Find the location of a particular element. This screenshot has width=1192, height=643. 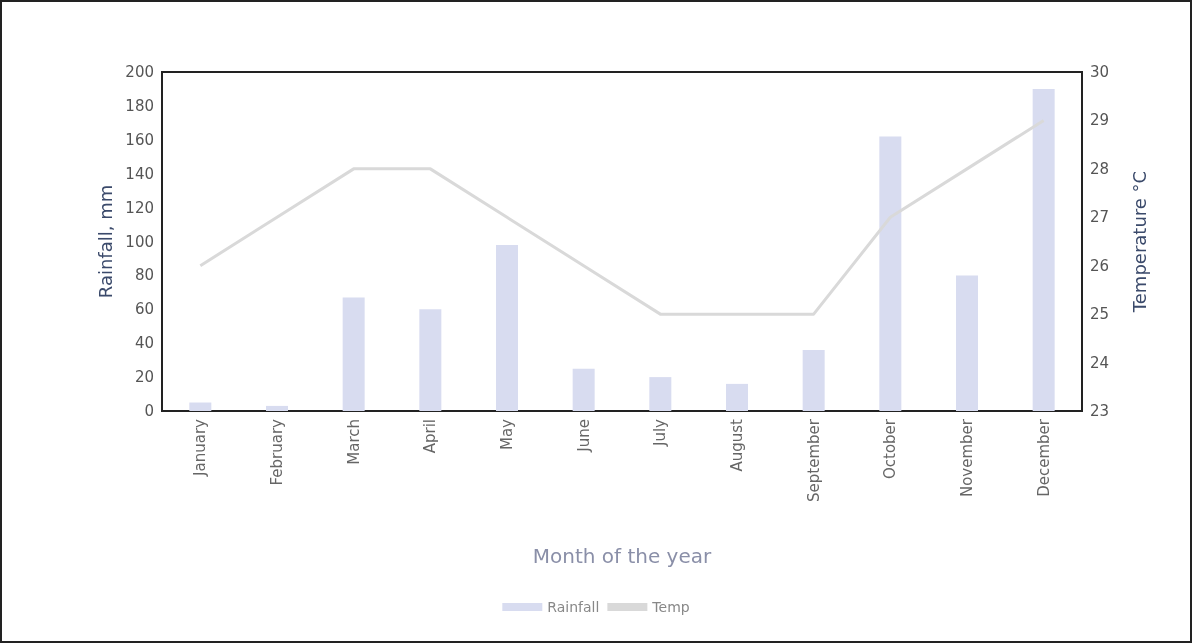

y-tick-label: 0 is located at coordinates (149, 411).